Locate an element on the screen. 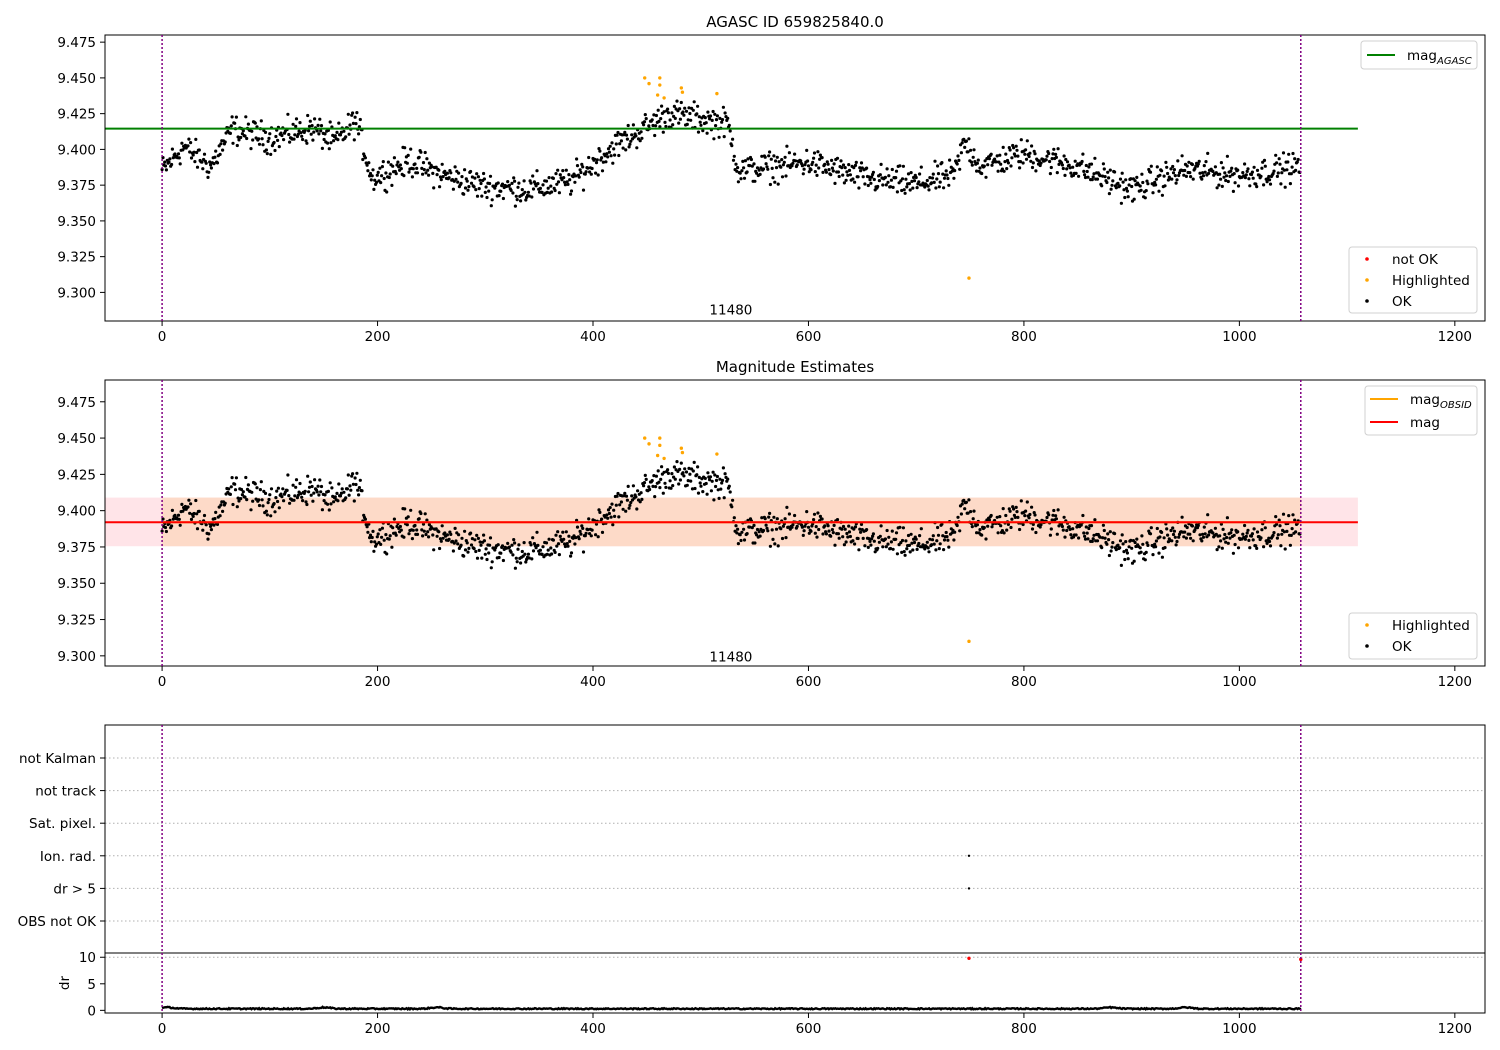 The width and height of the screenshot is (1500, 1050). x-tick-label: 1200 is located at coordinates (1455, 337).